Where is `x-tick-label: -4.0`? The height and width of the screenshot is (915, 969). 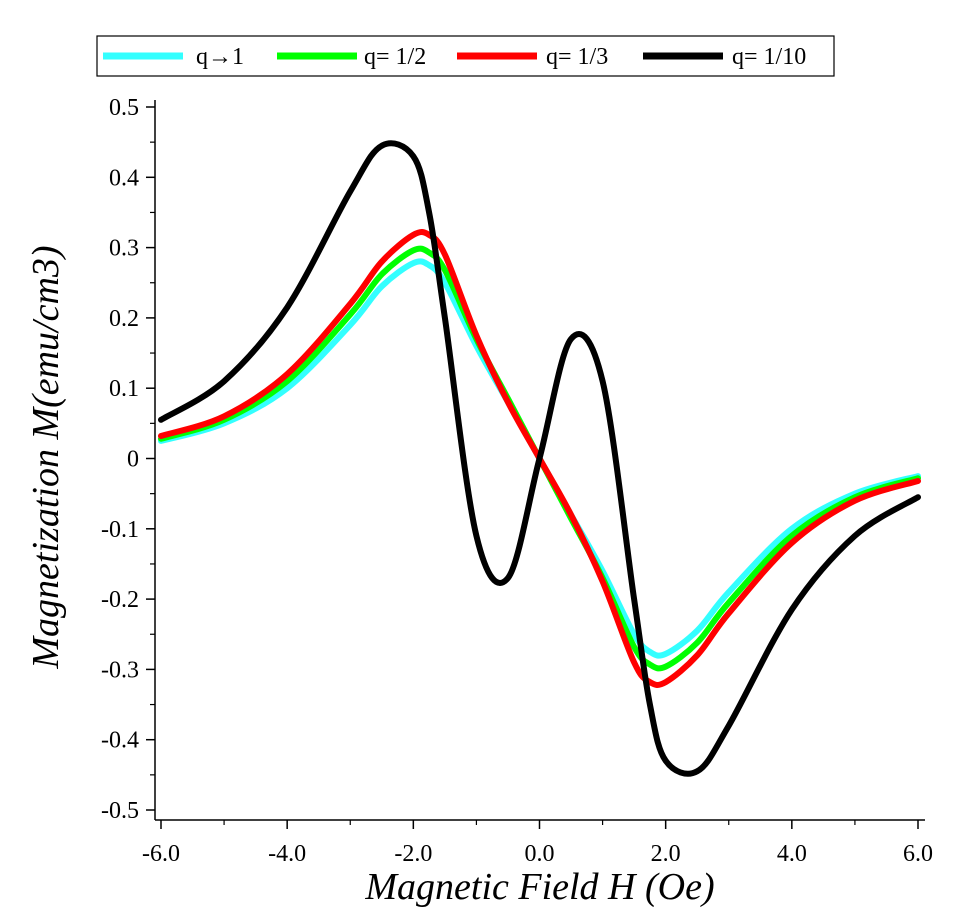 x-tick-label: -4.0 is located at coordinates (287, 854).